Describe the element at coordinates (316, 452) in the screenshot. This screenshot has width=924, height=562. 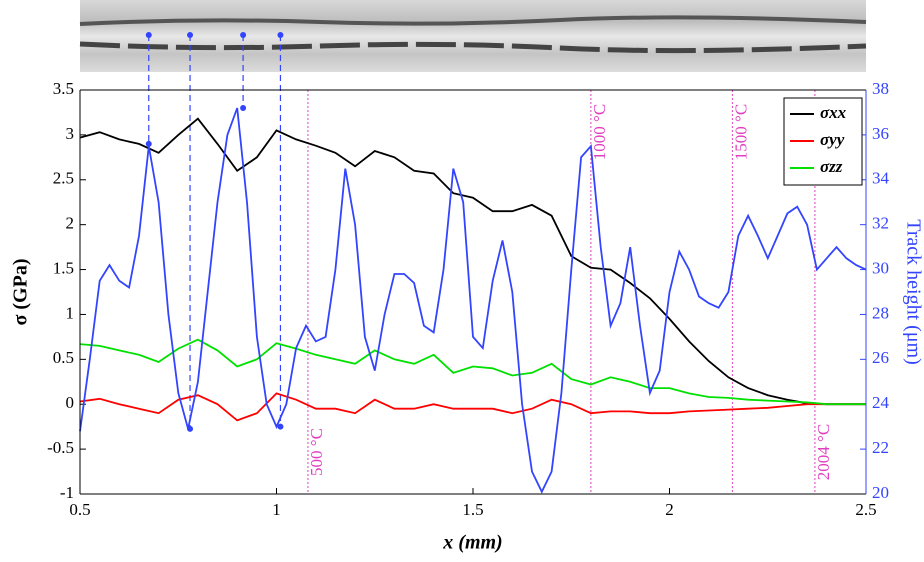
I see `temperature-label: 500 °C` at that location.